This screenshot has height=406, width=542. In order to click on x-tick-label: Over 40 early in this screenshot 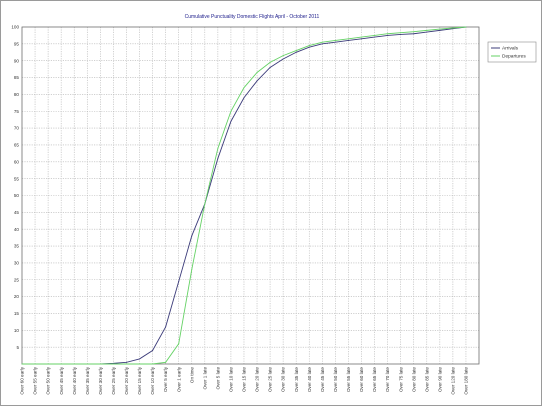, I will do `click(74, 380)`.